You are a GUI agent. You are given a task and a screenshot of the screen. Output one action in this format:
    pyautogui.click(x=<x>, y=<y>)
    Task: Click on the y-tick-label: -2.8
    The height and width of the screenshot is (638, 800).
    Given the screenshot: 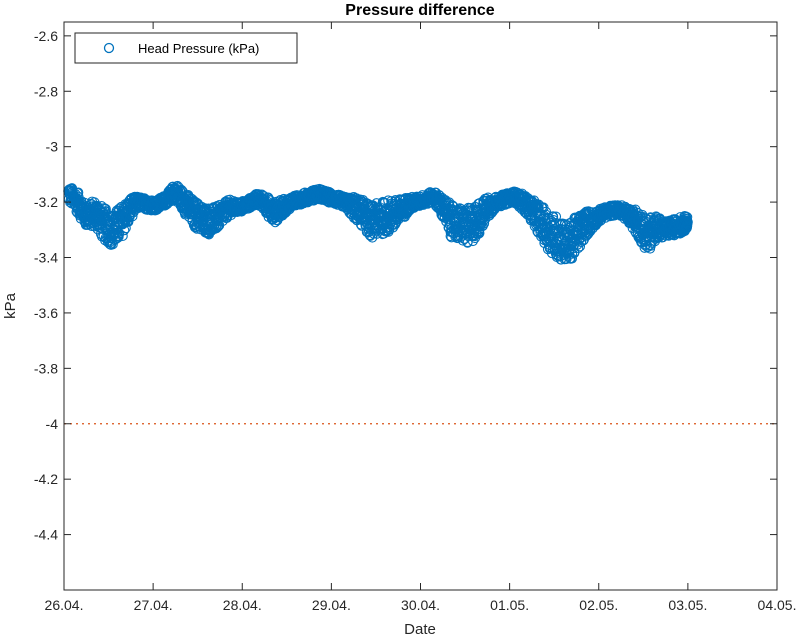 What is the action you would take?
    pyautogui.click(x=46, y=91)
    